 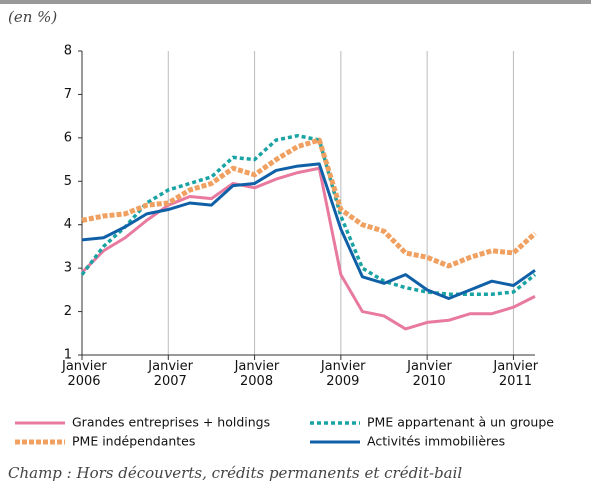 What do you see at coordinates (68, 181) in the screenshot?
I see `y-tick-label: 5` at bounding box center [68, 181].